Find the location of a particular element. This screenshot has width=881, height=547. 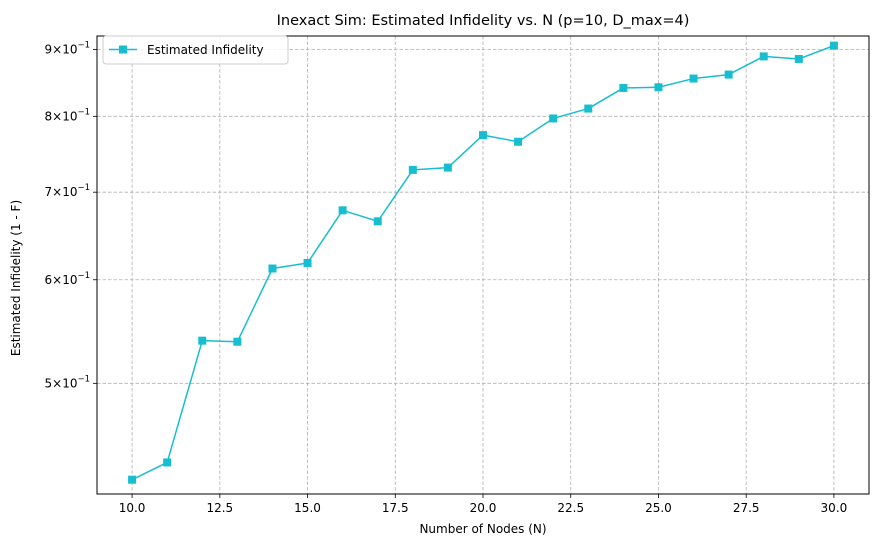

y-tick-label: 6×10⁻¹ is located at coordinates (68, 279).